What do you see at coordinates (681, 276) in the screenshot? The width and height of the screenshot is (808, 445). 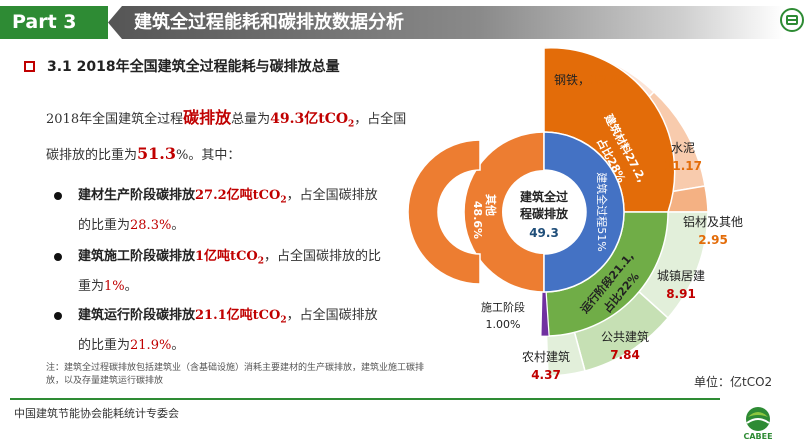 I see `urban-label: 城镇居建` at bounding box center [681, 276].